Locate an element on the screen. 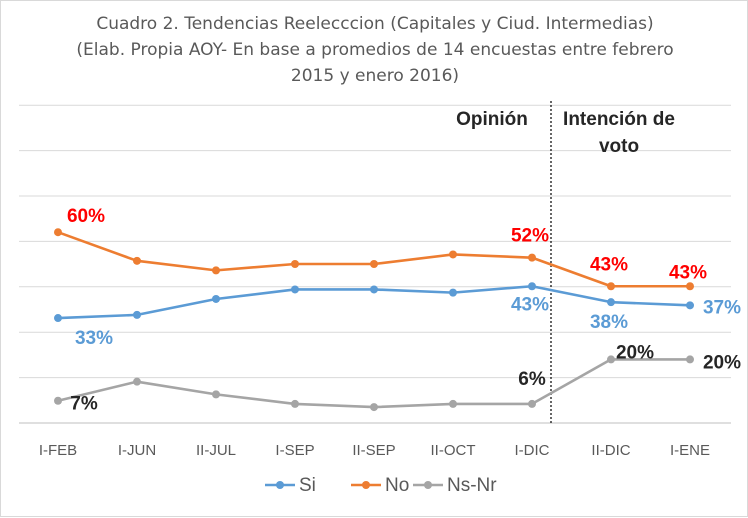  x-tick-label: I-DIC is located at coordinates (532, 450).